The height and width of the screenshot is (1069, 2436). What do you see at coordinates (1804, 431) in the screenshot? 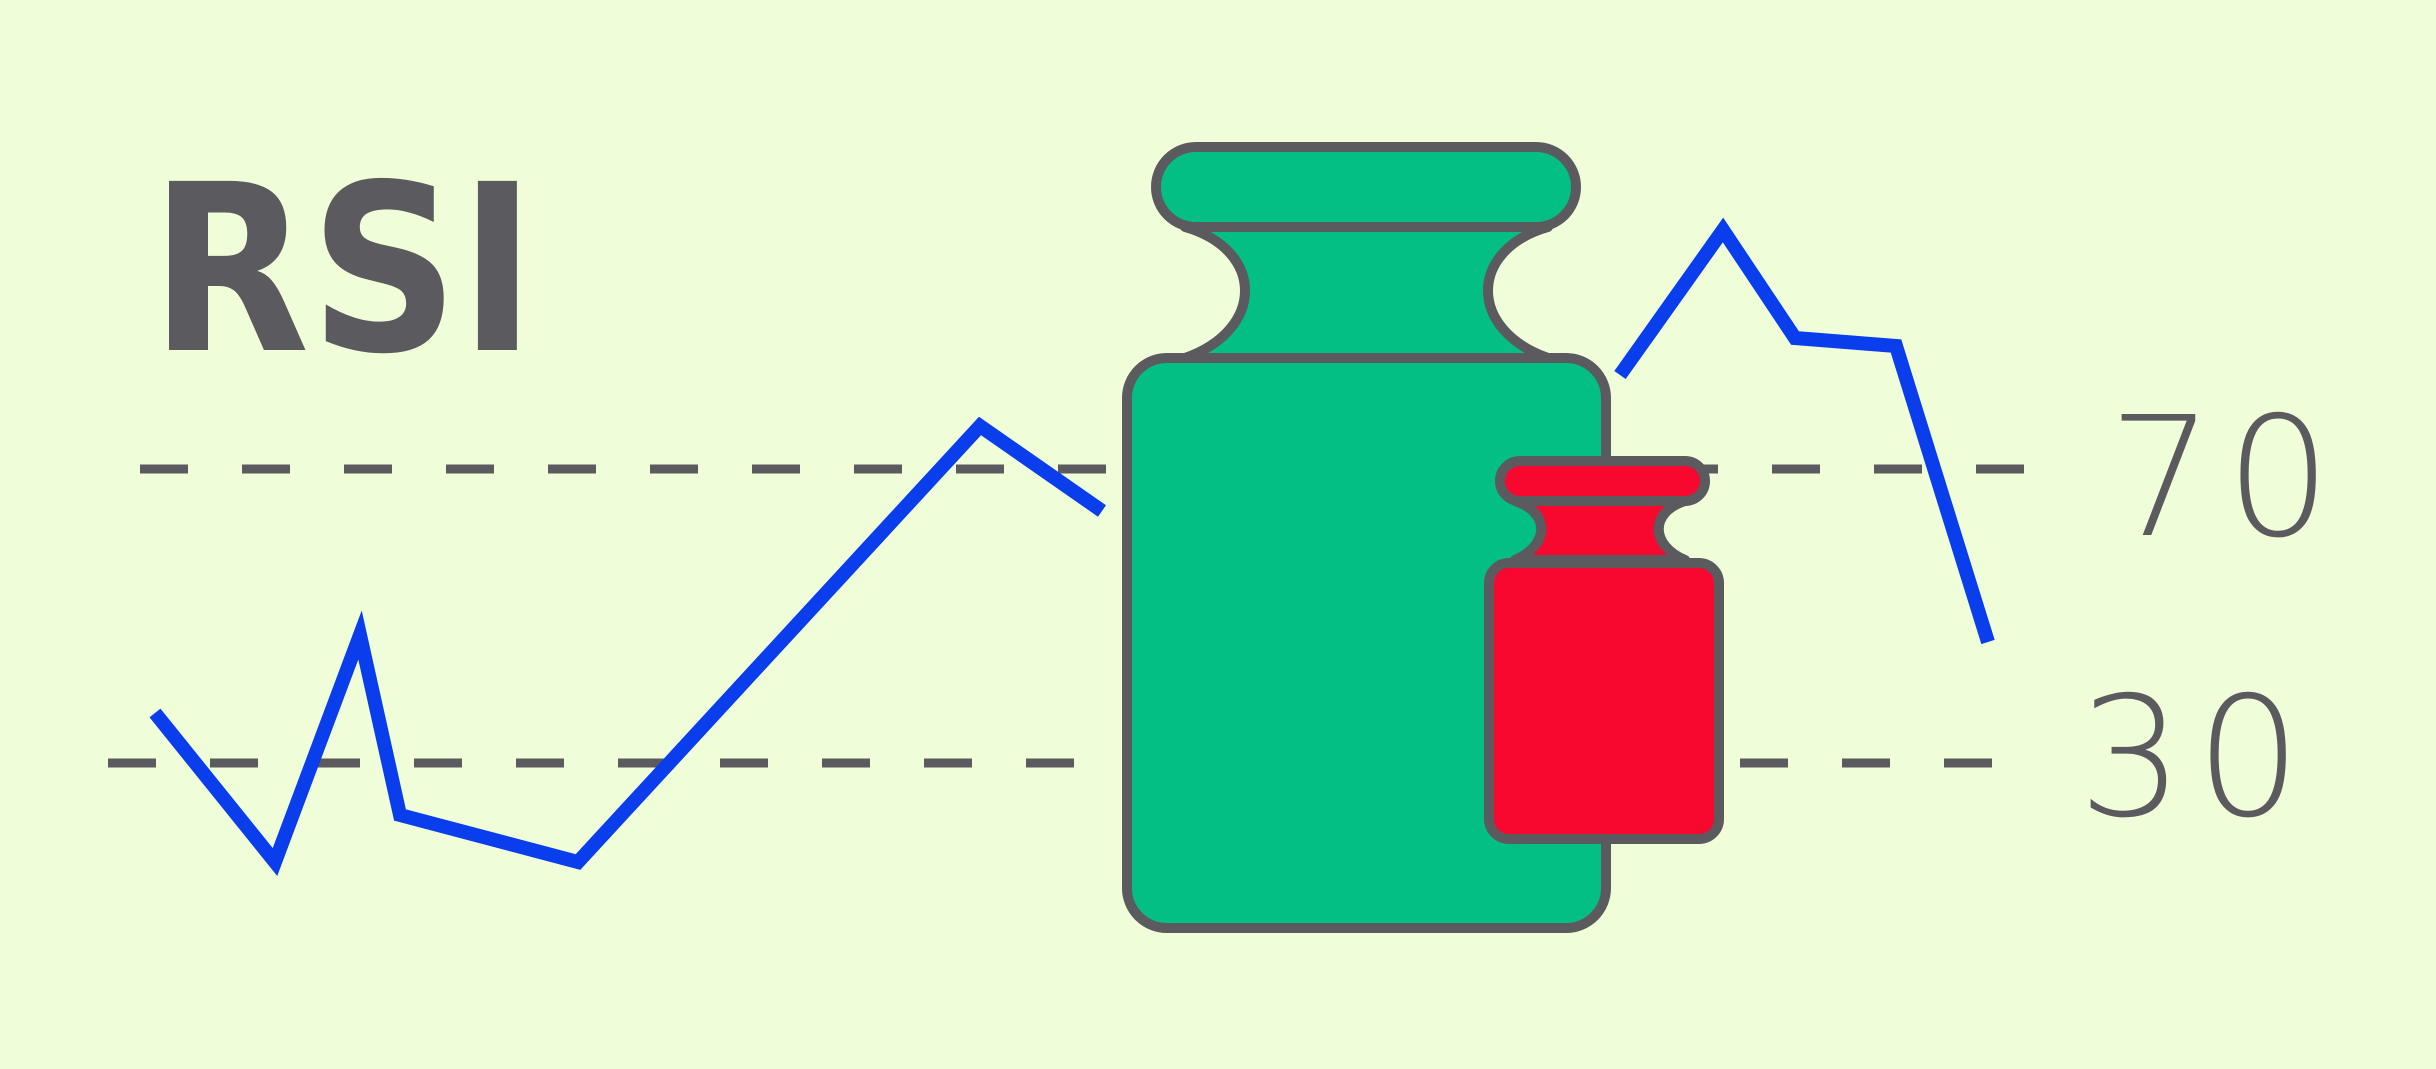
I see `rsi-line-right` at bounding box center [1804, 431].